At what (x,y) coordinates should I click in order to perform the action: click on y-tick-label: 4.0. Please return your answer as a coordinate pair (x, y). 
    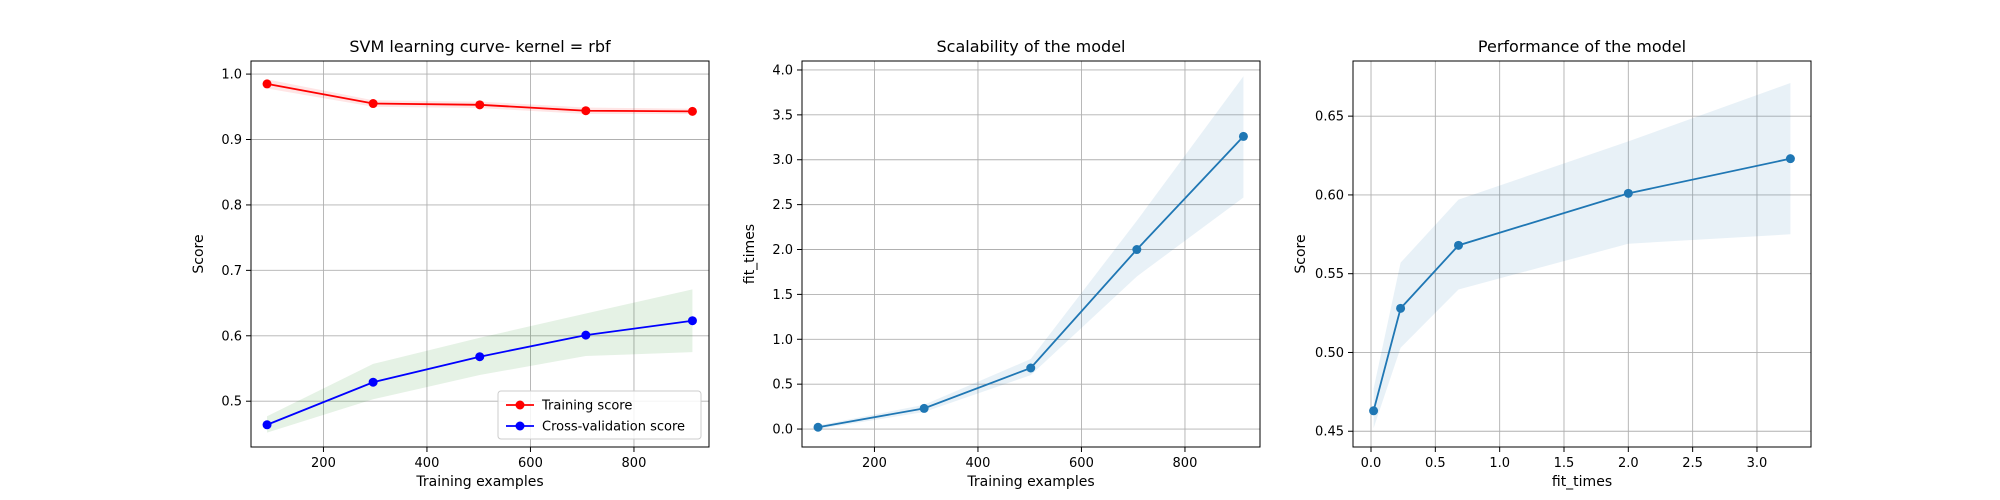
    Looking at the image, I should click on (782, 70).